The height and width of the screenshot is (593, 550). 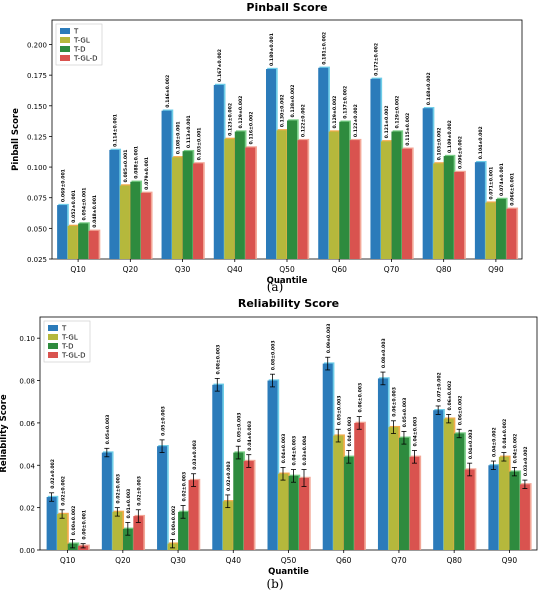 I want to click on y-tick-label: 0.050, so click(x=37, y=229).